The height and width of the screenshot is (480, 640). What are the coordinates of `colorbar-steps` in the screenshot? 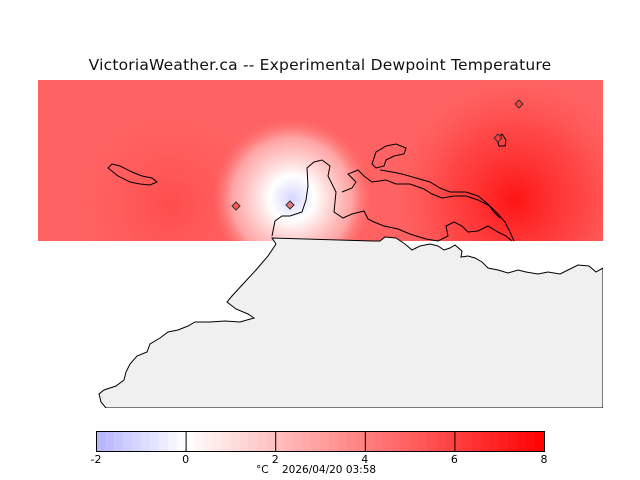 It's located at (320, 441).